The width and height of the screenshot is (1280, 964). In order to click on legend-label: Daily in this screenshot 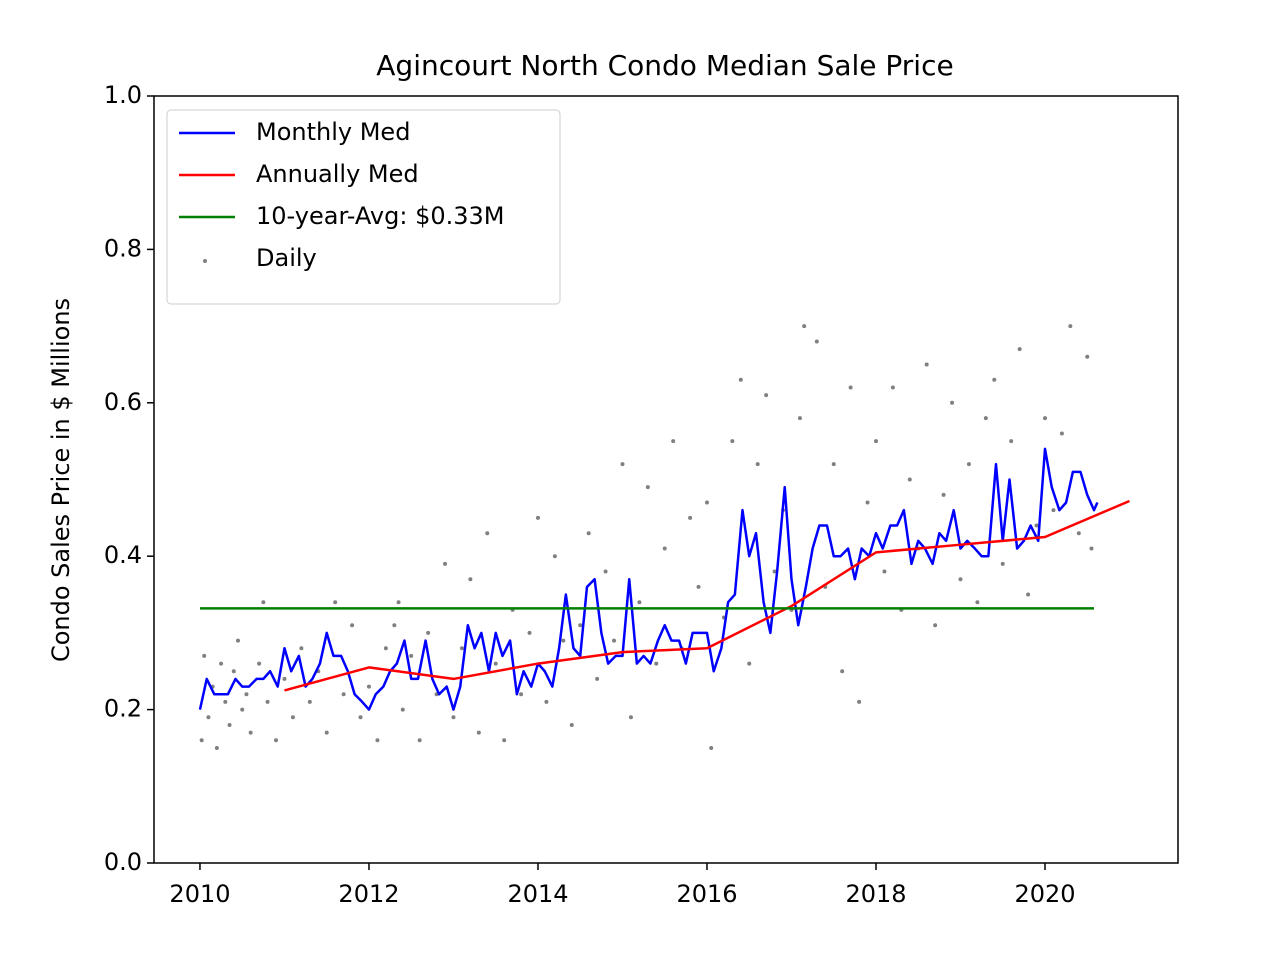, I will do `click(286, 258)`.